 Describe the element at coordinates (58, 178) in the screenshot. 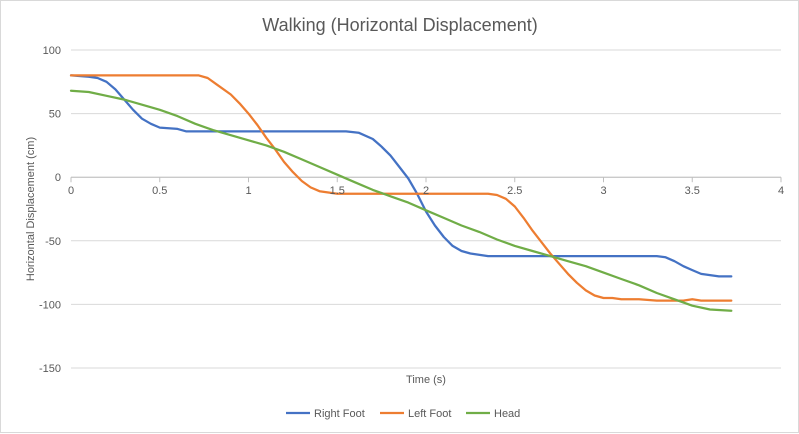

I see `y-tick-label: 0` at that location.